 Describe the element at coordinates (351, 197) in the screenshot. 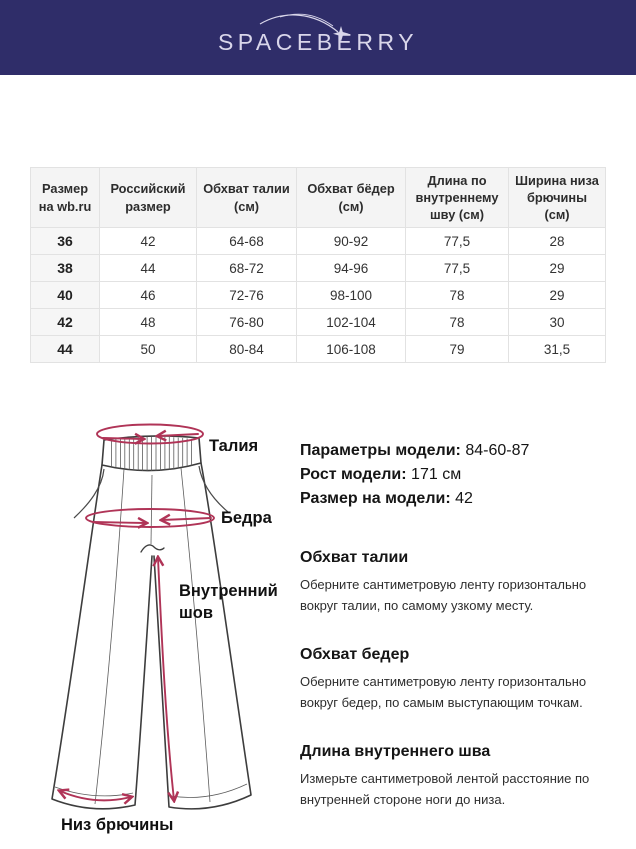

I see `col-header-hips: Обхват бёдер (см)` at that location.